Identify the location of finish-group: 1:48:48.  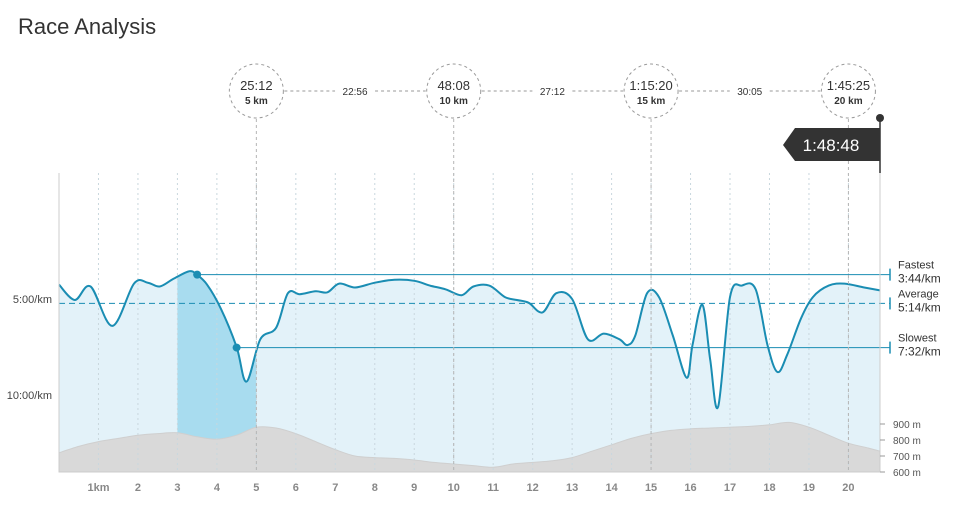
(833, 143).